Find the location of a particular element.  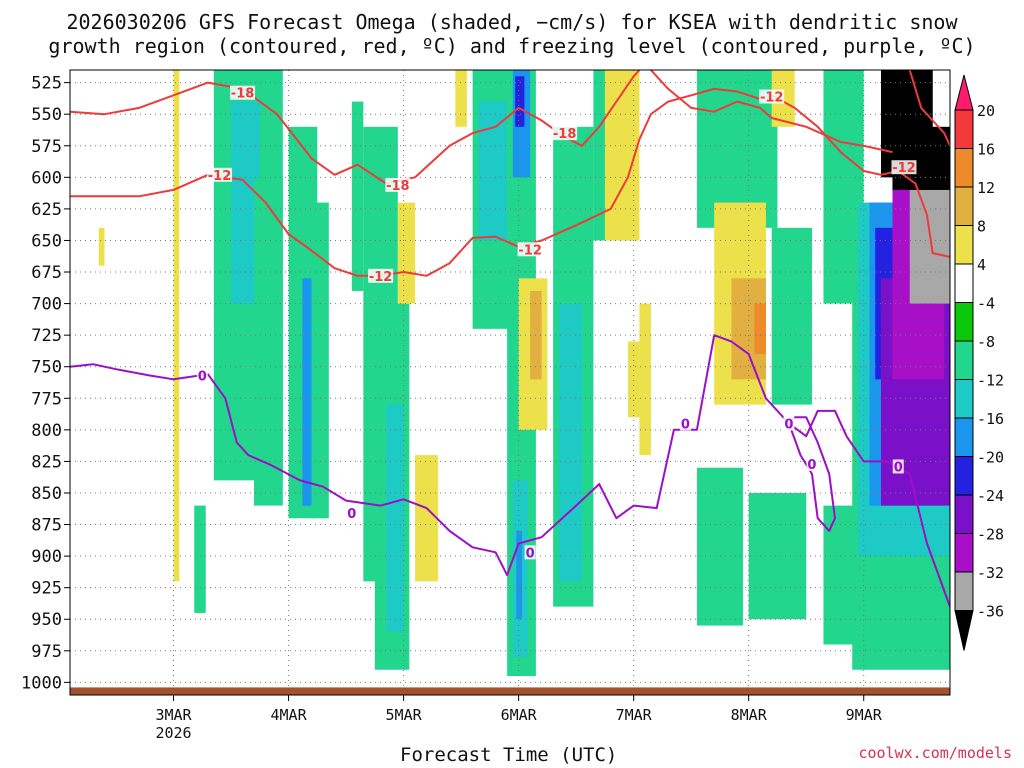

colorbar-bottom-arrow is located at coordinates (964, 630).